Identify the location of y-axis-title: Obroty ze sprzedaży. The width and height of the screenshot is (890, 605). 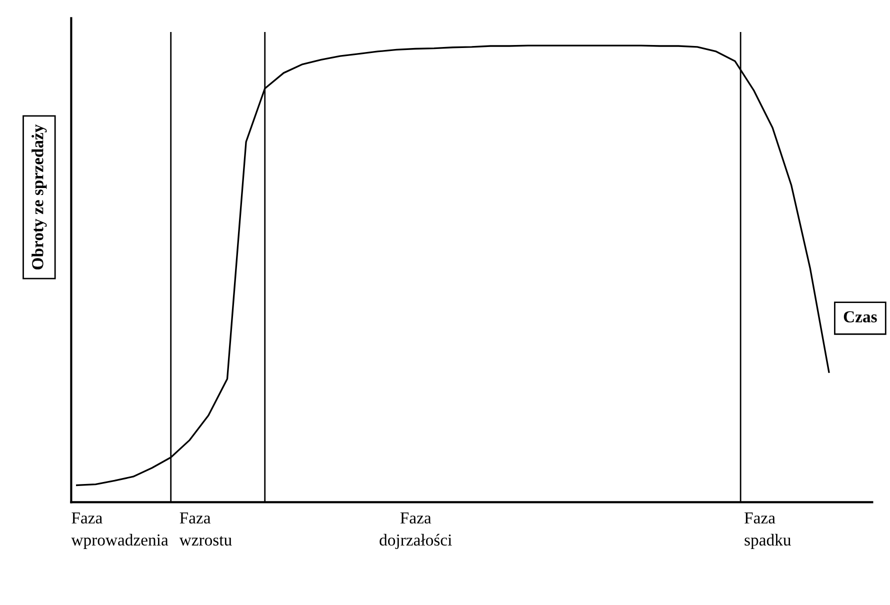
(39, 197).